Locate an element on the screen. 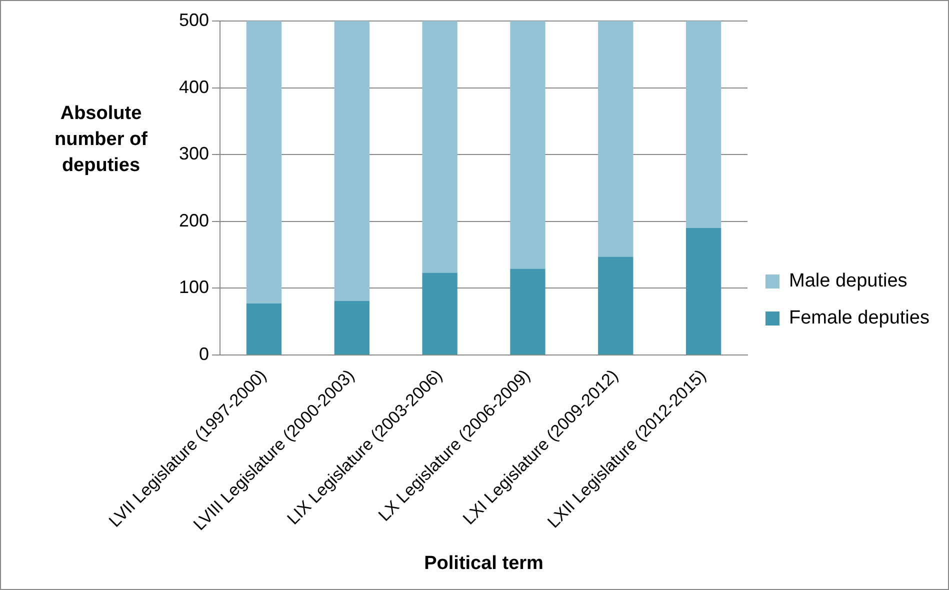 This screenshot has width=949, height=590. y-axis-title: Absolute number of deputies is located at coordinates (101, 140).